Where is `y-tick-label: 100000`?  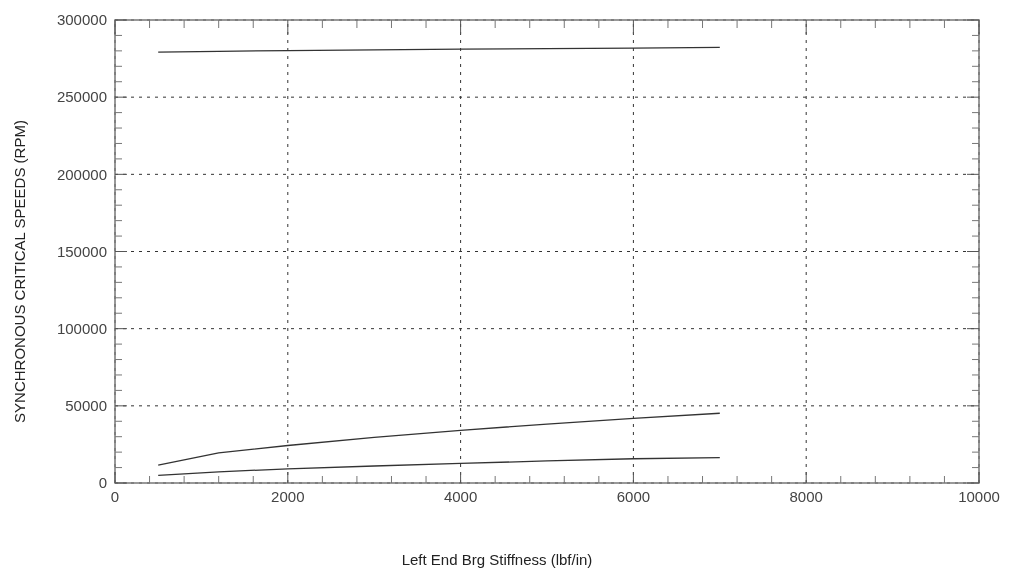
y-tick-label: 100000 is located at coordinates (81, 328).